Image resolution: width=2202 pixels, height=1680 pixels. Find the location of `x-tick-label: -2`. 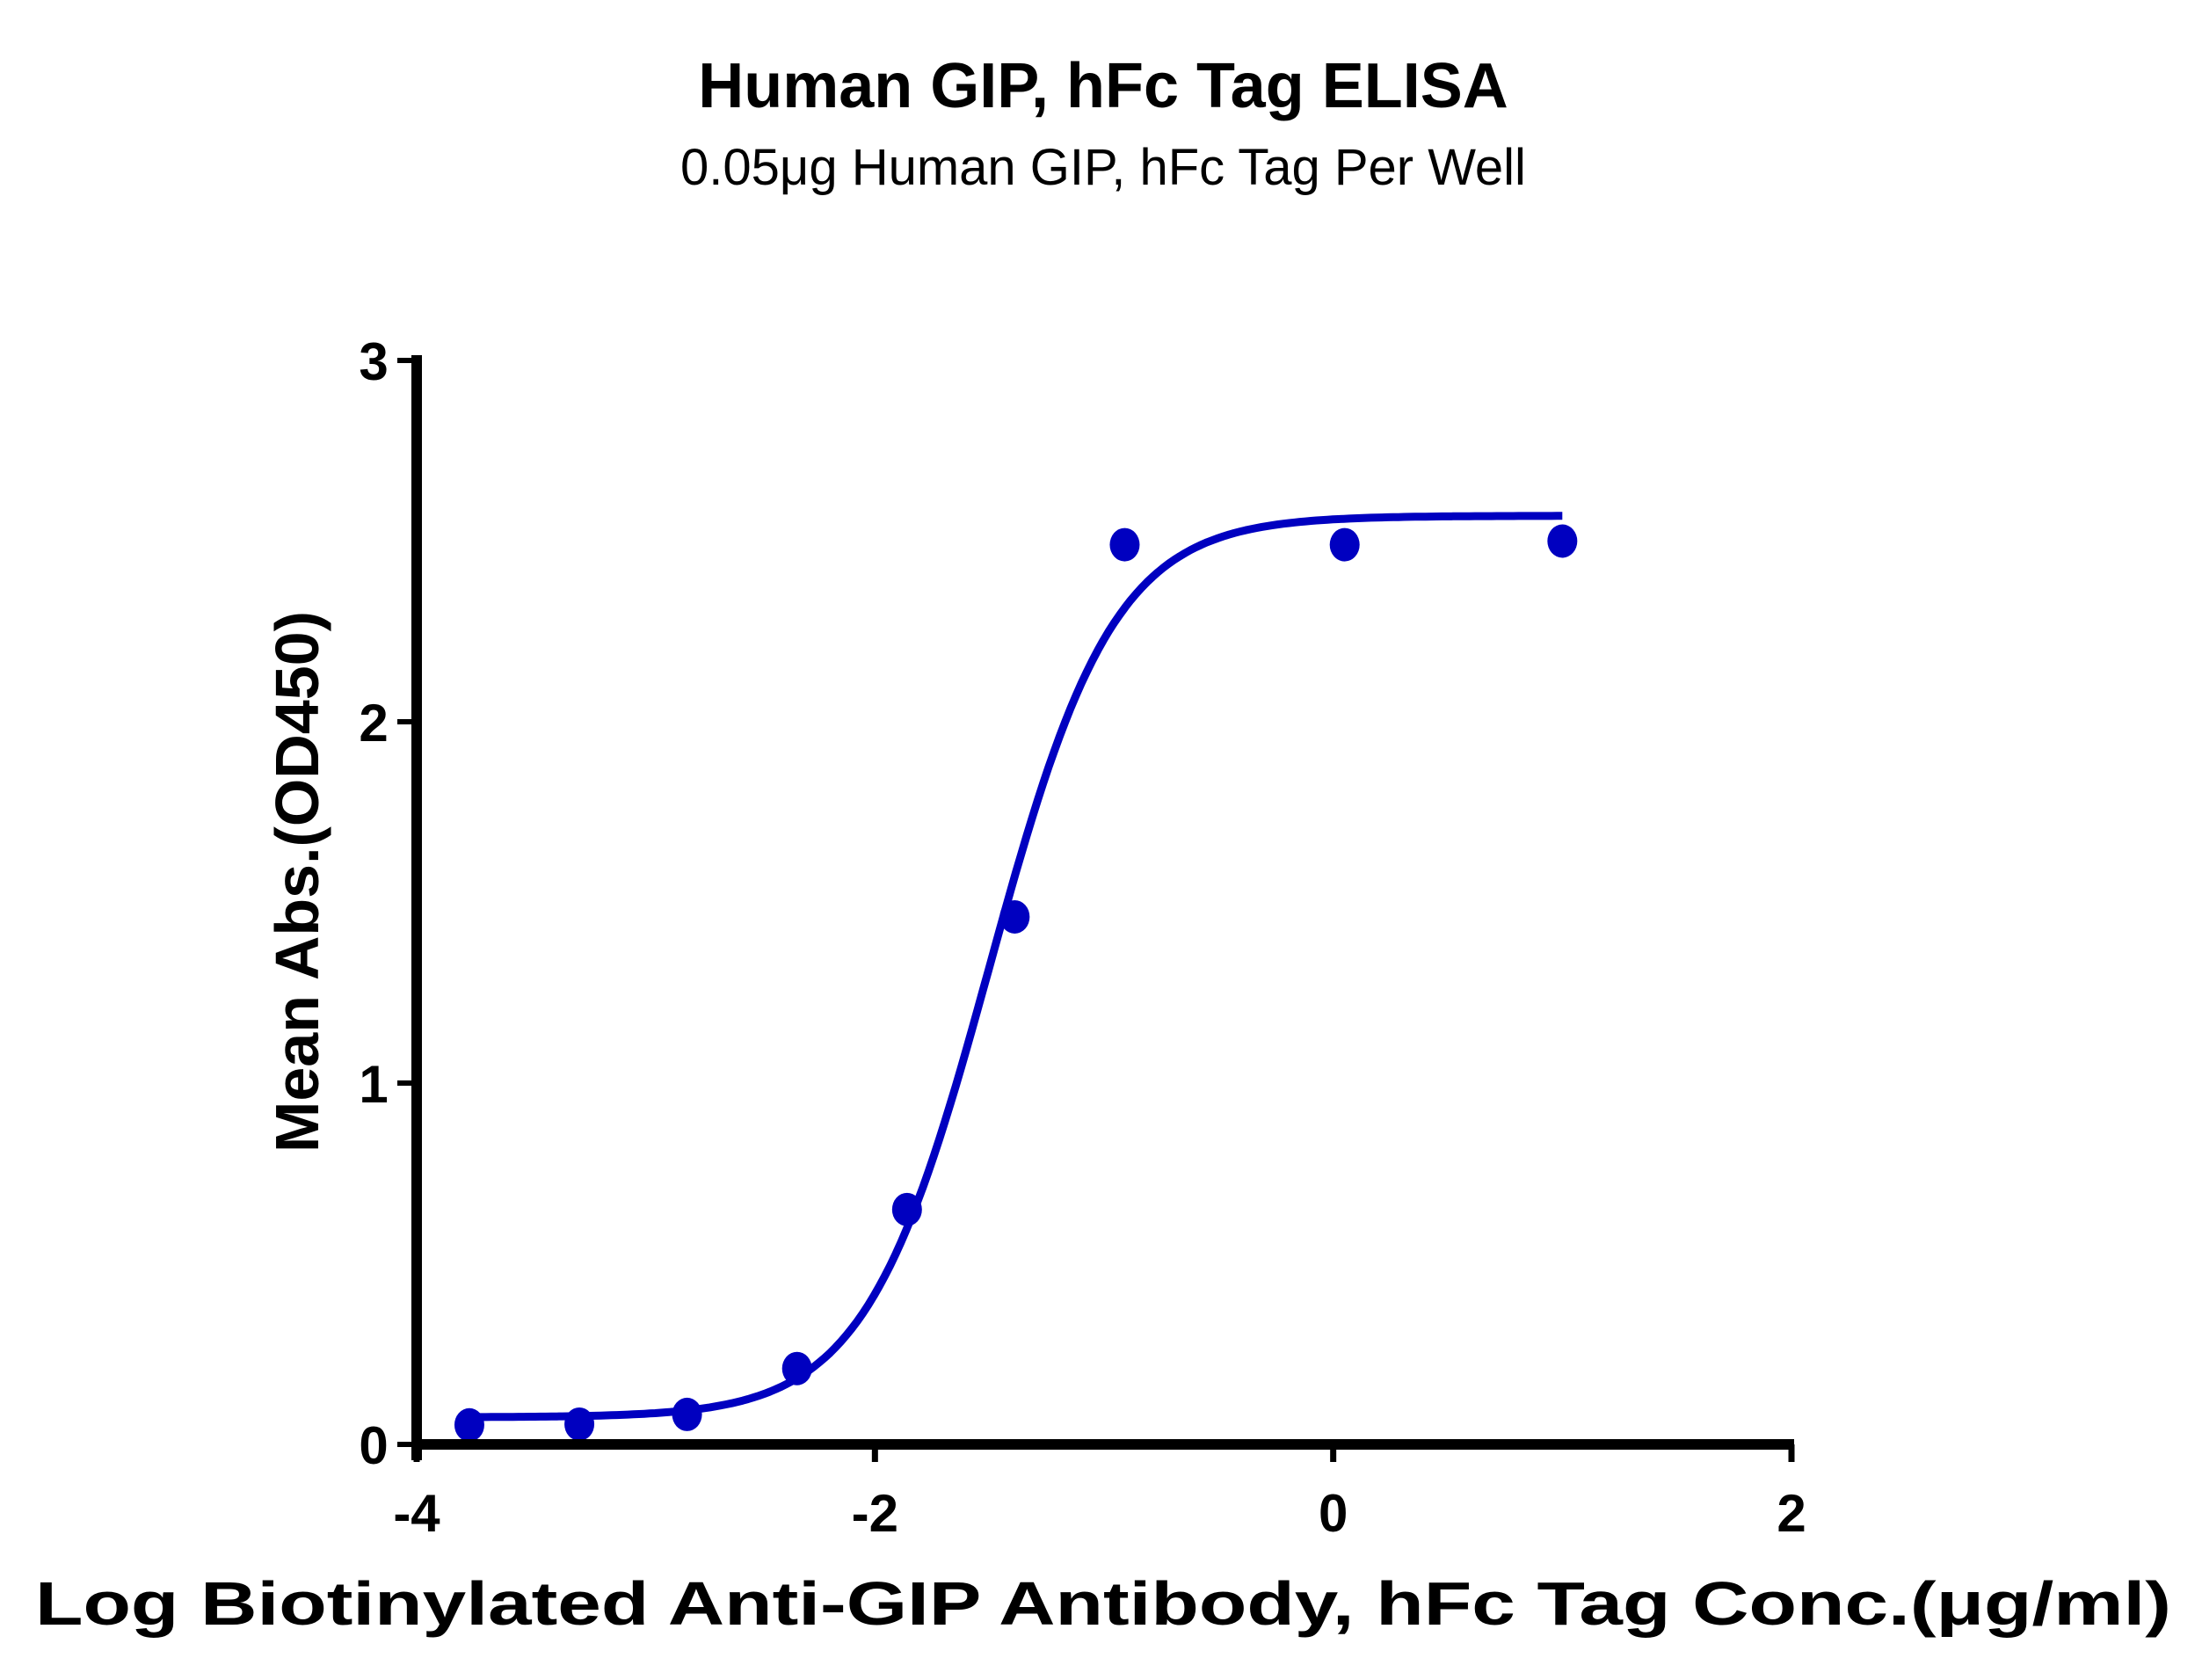

x-tick-label: -2 is located at coordinates (875, 1513).